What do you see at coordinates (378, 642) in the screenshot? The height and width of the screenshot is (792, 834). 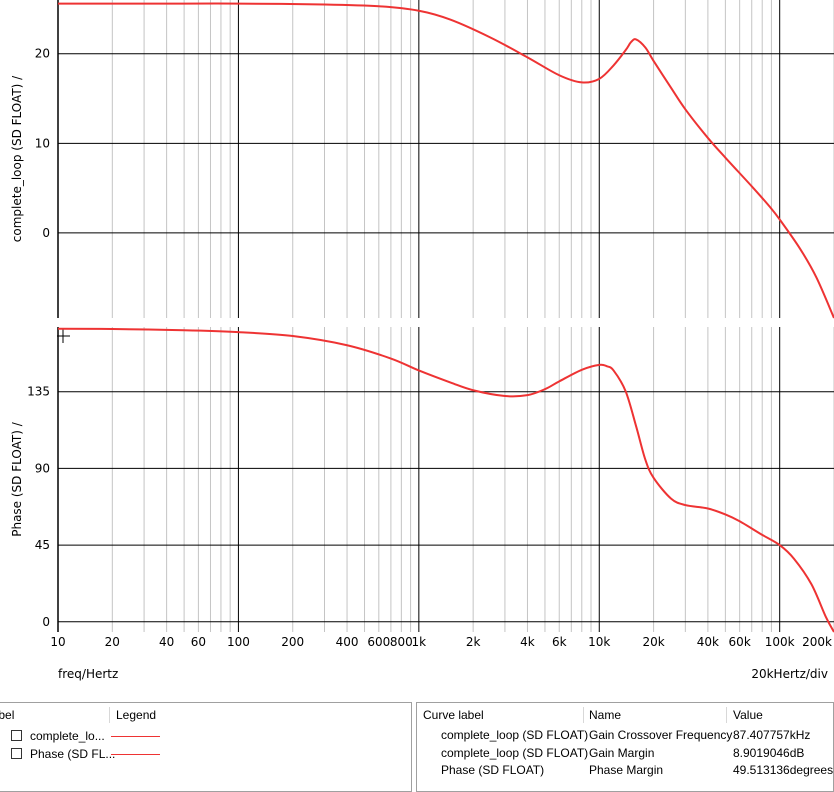 I see `x-tick-label: 600` at bounding box center [378, 642].